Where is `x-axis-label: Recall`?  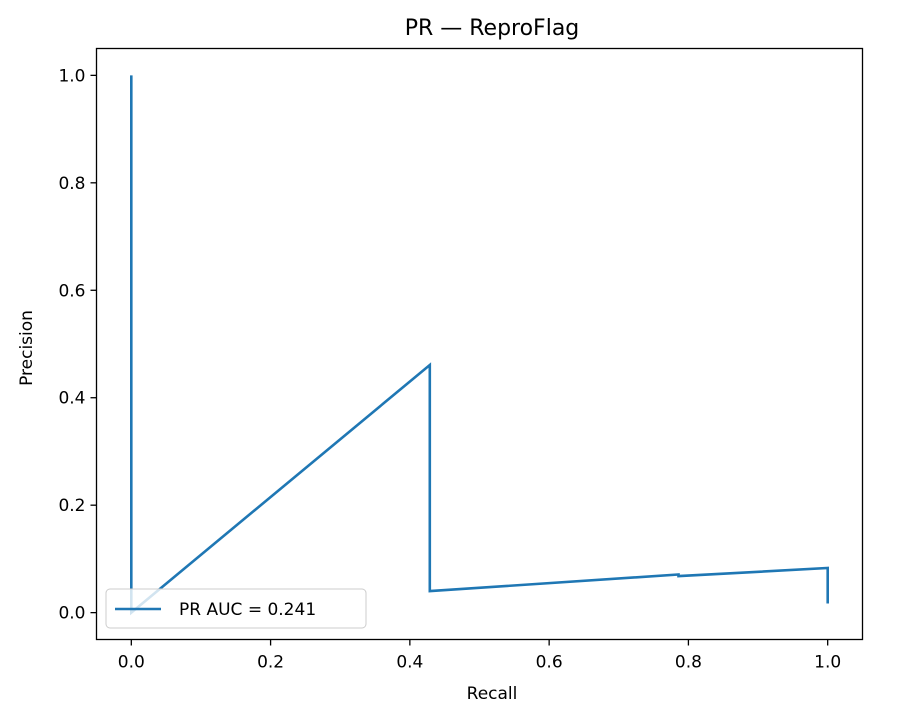 x-axis-label: Recall is located at coordinates (492, 694).